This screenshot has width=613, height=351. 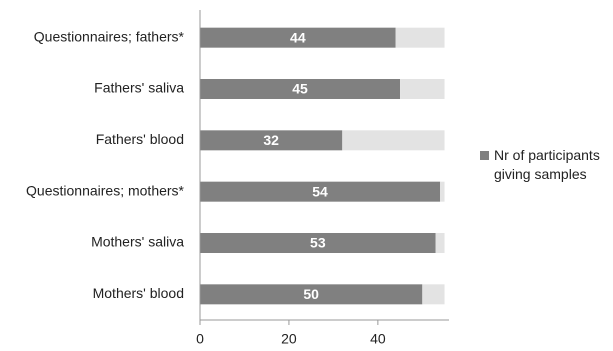 I want to click on y-tick-label: Mothers' blood, so click(x=138, y=293).